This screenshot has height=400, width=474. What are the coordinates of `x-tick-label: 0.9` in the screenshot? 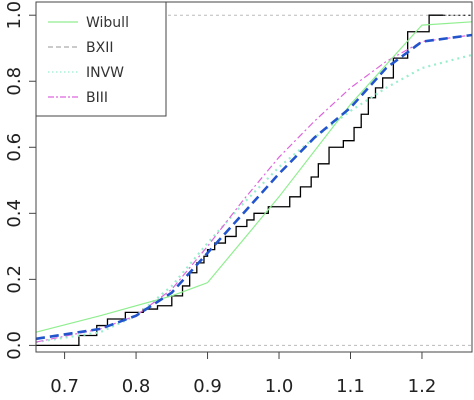 It's located at (207, 386).